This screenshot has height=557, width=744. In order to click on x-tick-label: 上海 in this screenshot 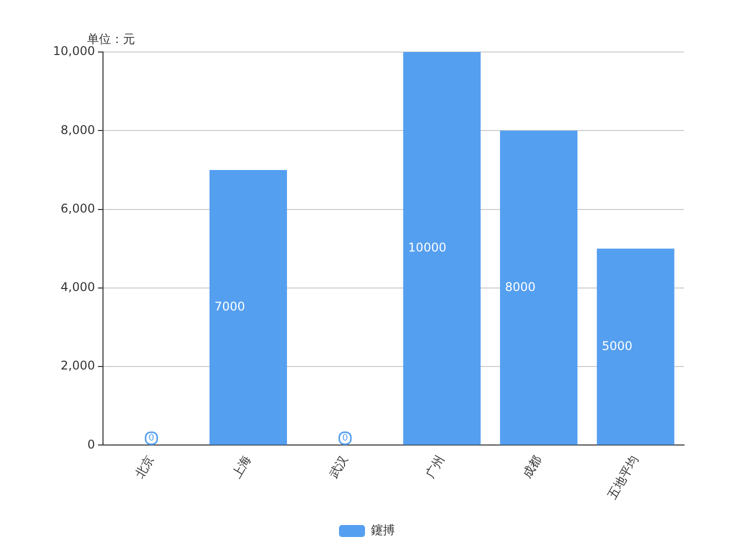, I will do `click(241, 466)`.